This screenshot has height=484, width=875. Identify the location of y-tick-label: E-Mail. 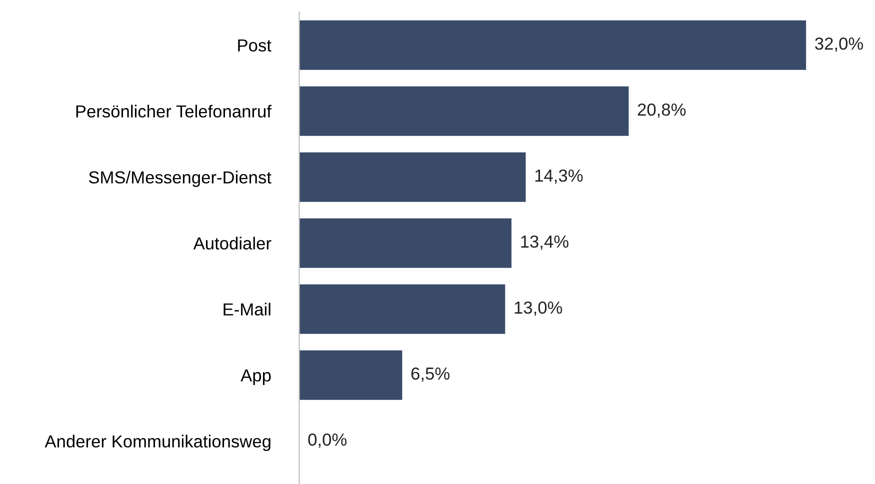
(247, 309).